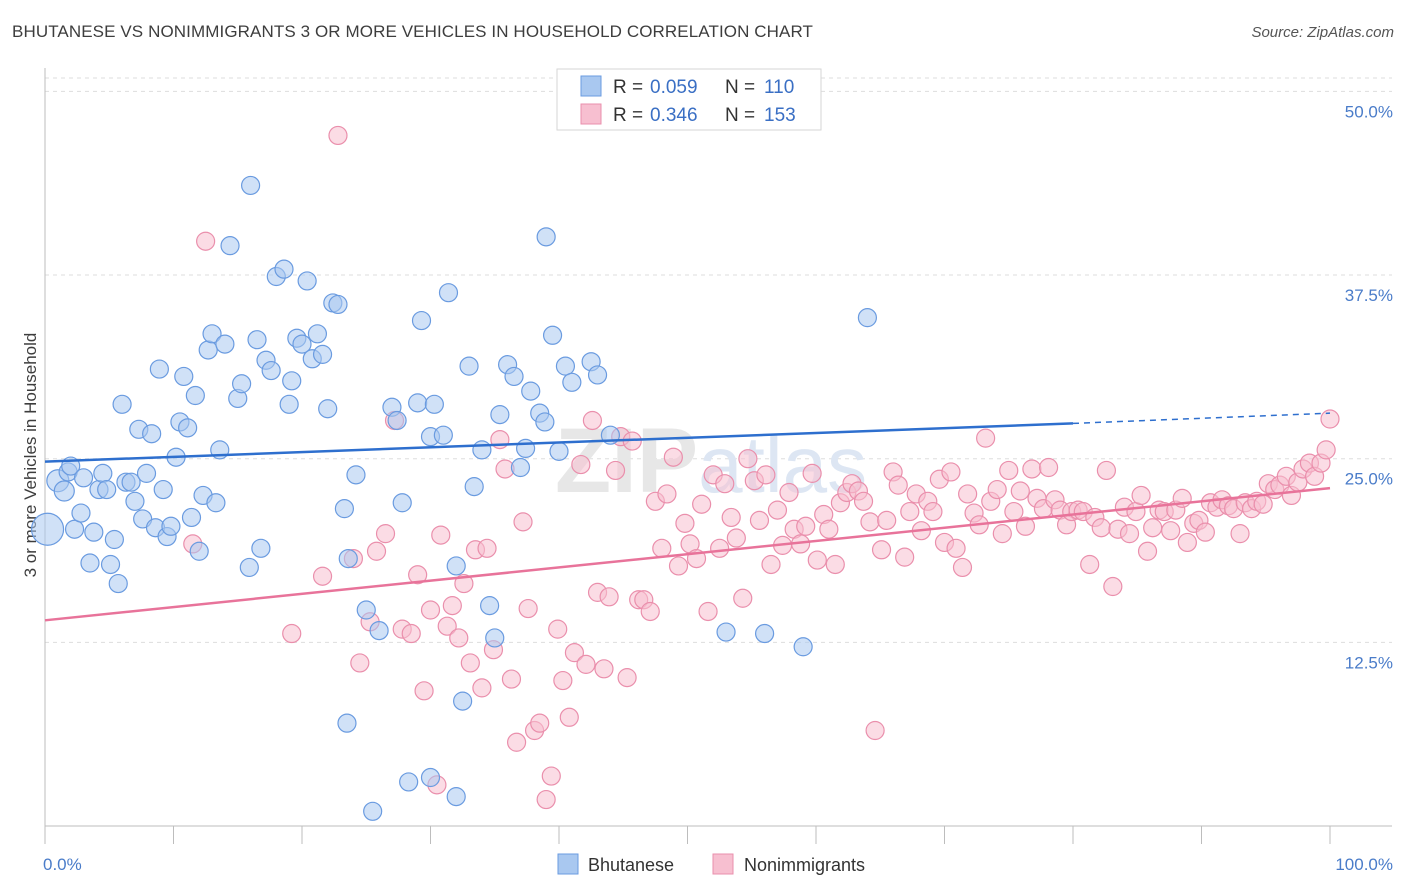 This screenshot has width=1406, height=892. Describe the element at coordinates (62, 864) in the screenshot. I see `x-tick-label-min: 0.0%` at that location.